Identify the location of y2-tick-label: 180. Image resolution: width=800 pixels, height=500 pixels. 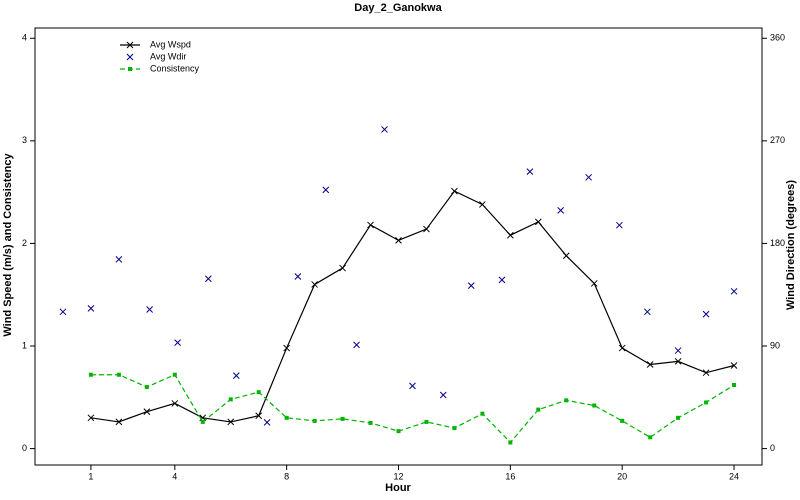
(777, 243).